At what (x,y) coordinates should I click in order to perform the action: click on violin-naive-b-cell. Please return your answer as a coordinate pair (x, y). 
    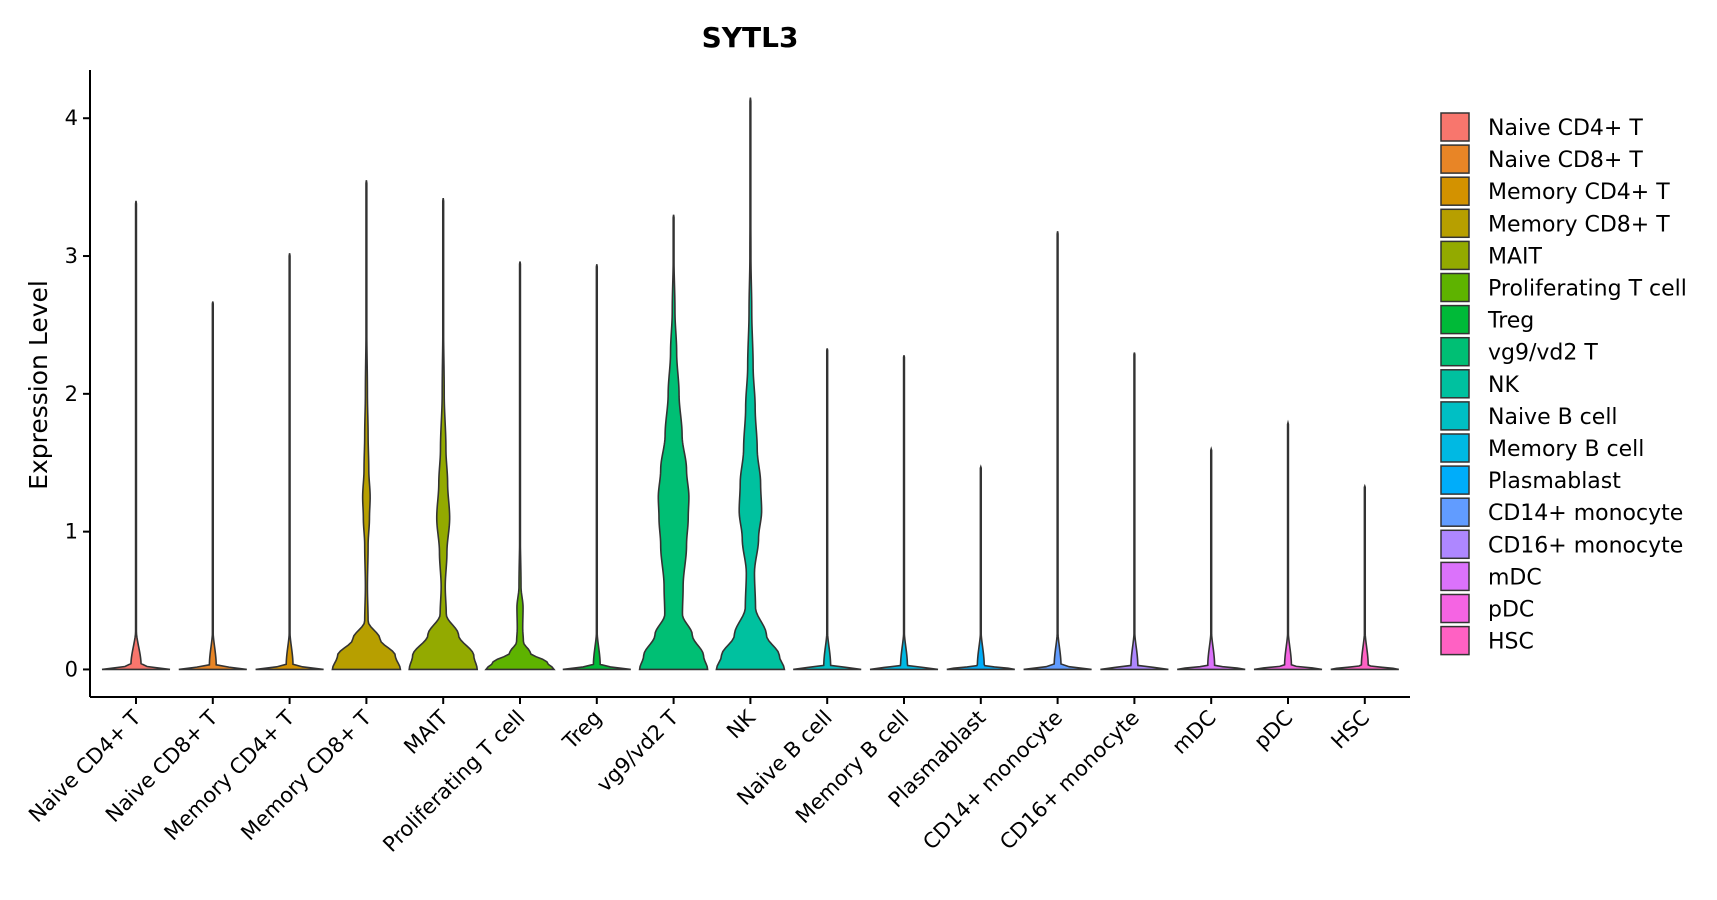
    Looking at the image, I should click on (827, 509).